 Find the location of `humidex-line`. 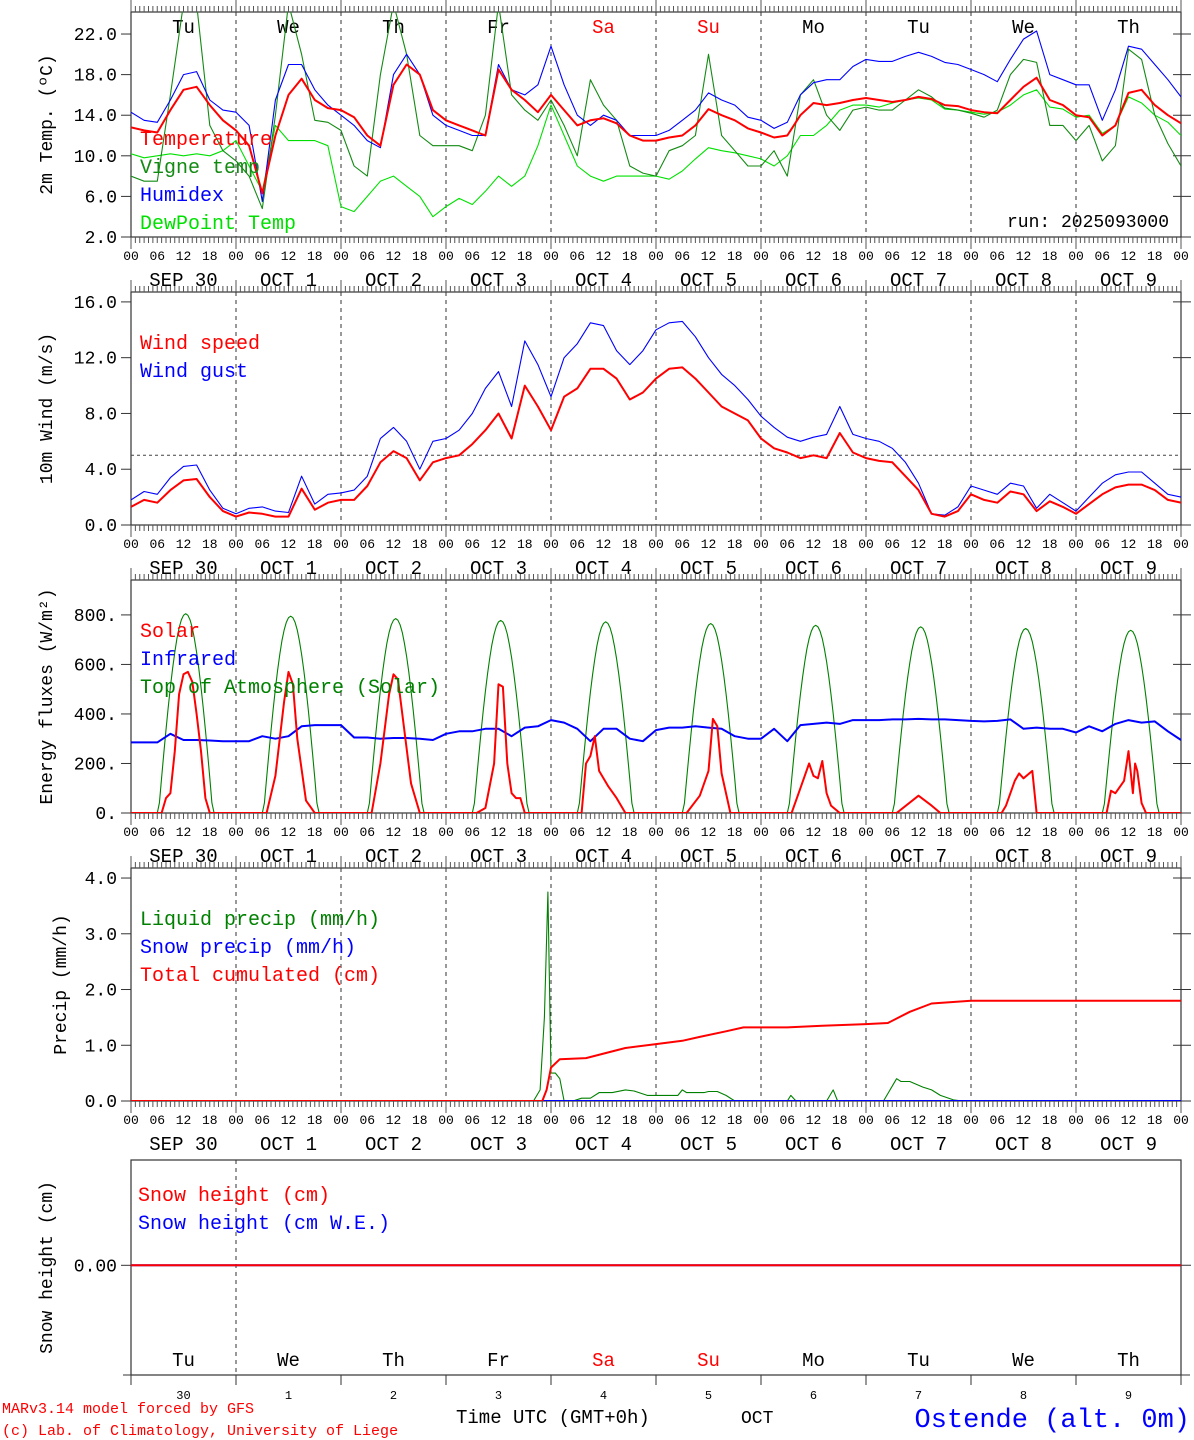

humidex-line is located at coordinates (656, 116).